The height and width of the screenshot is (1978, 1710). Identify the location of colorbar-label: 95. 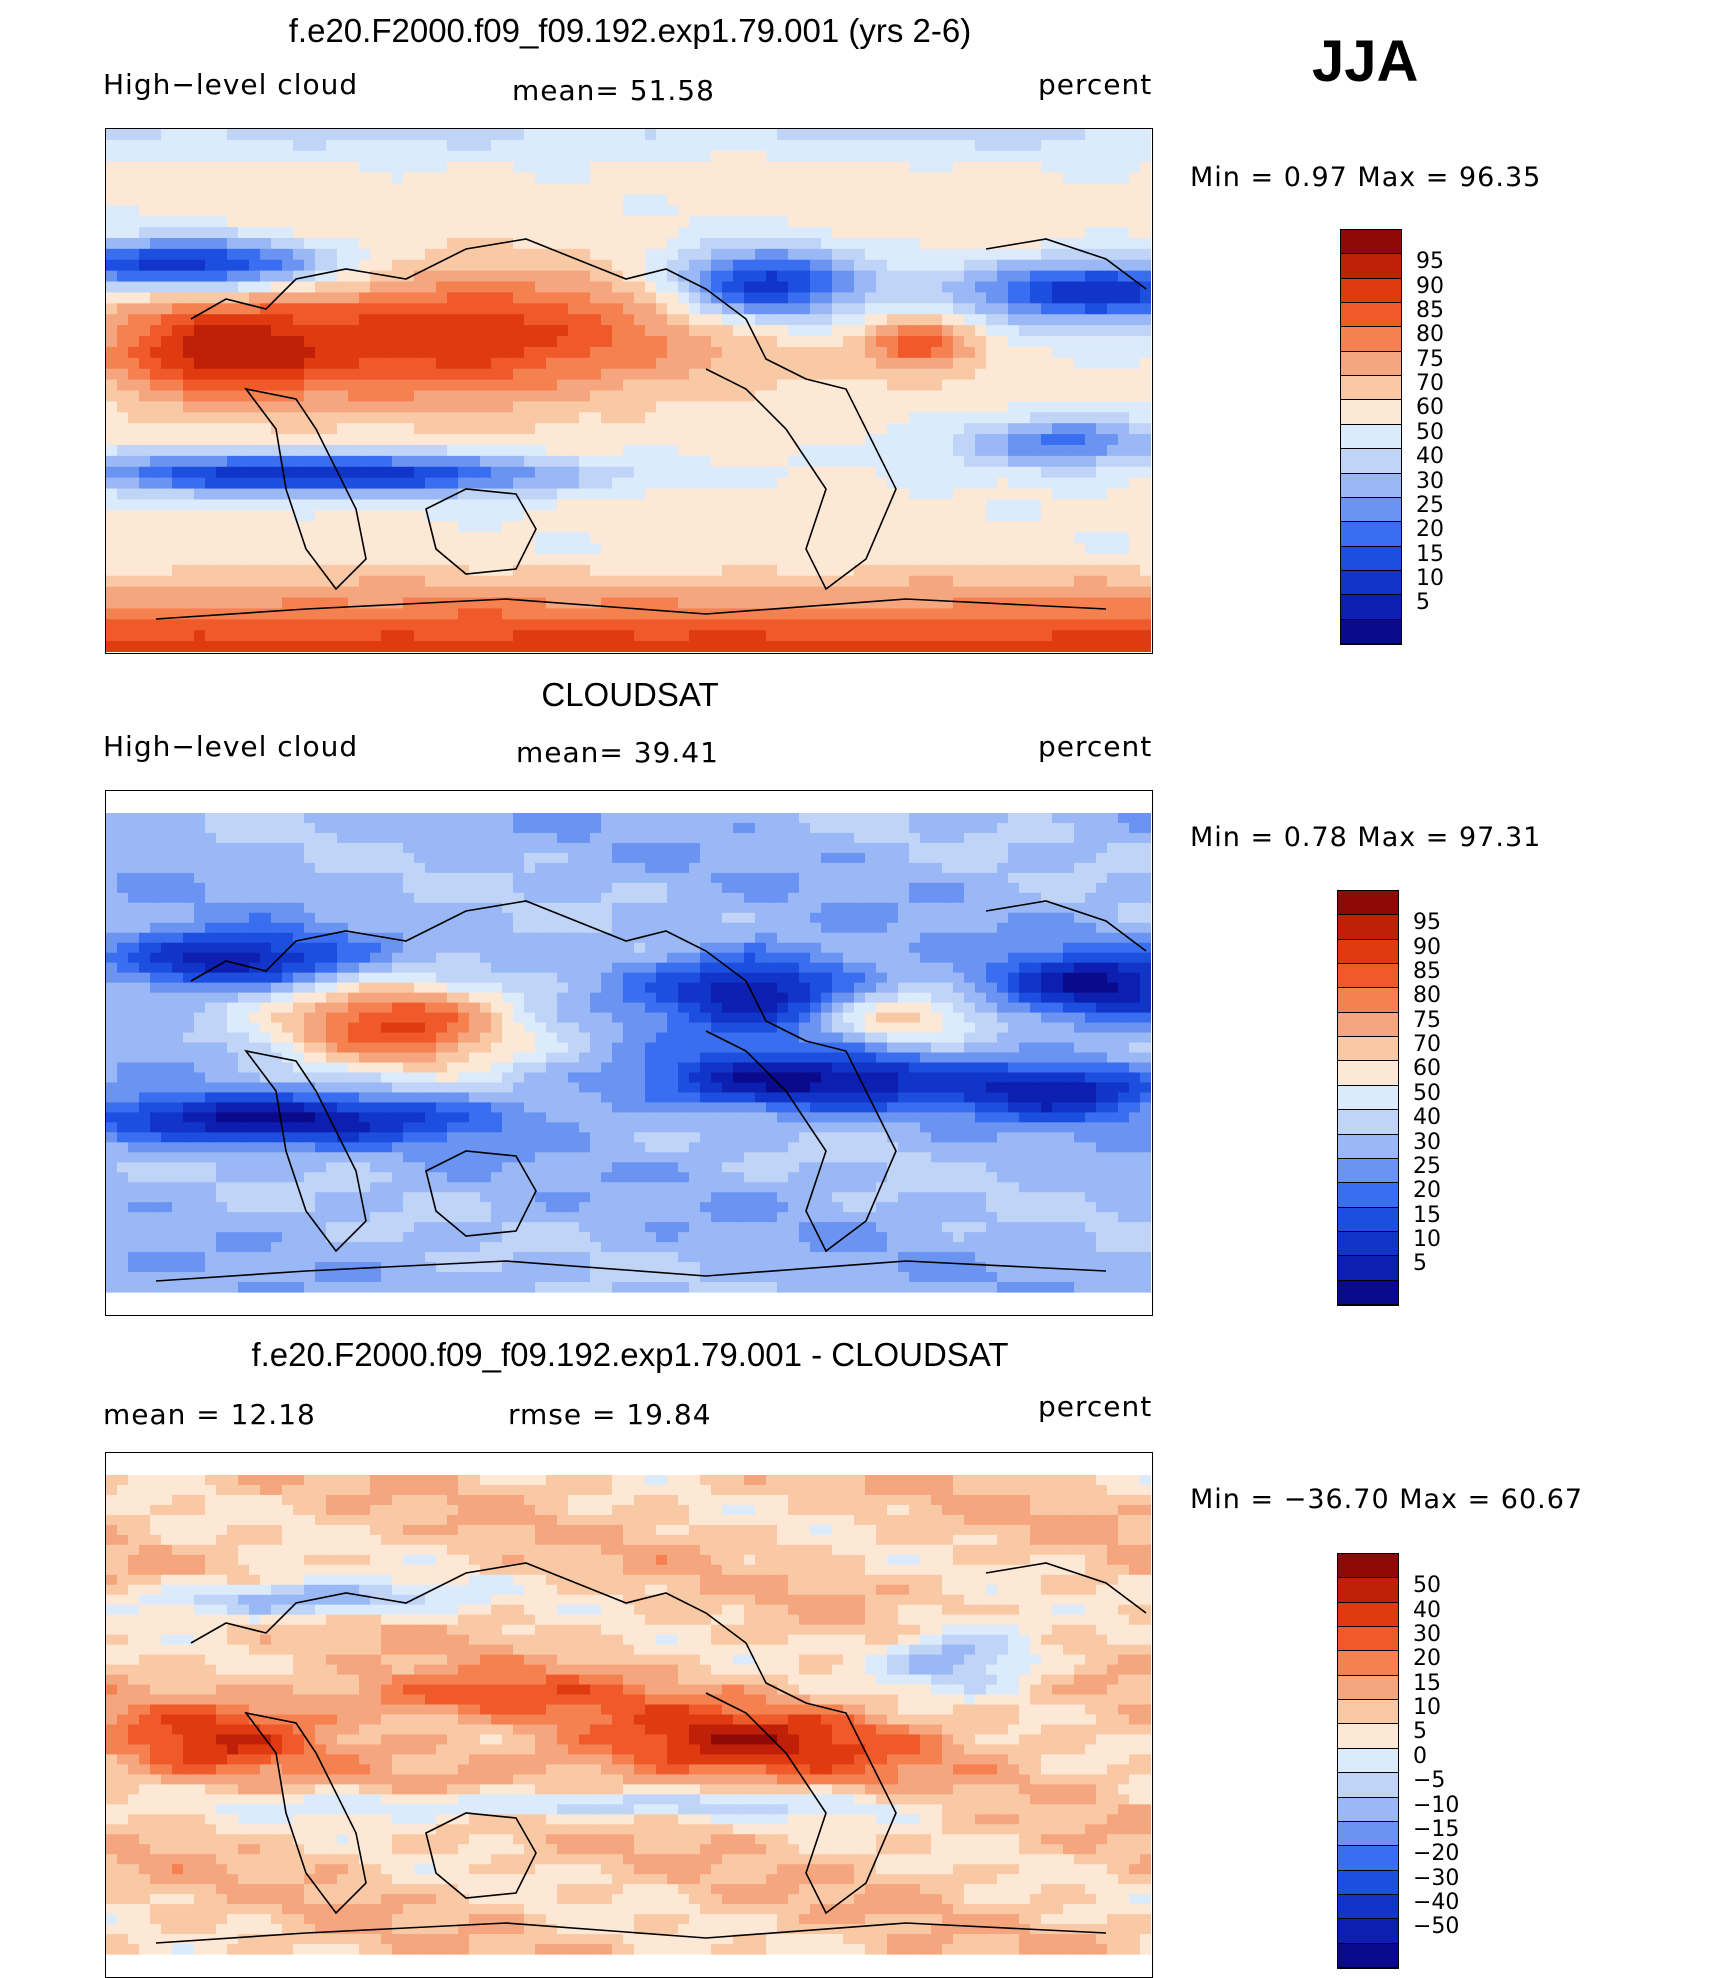
(1430, 262).